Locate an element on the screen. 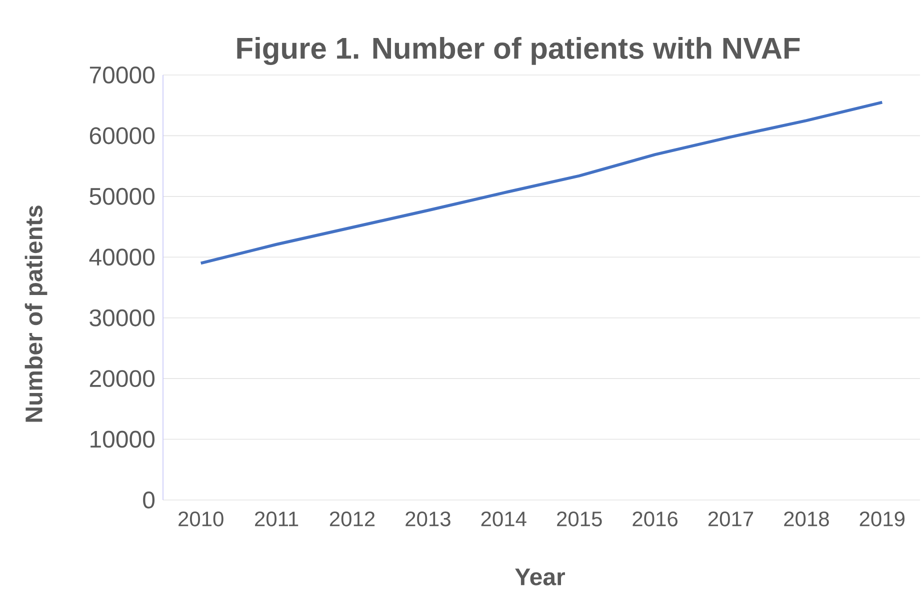 The height and width of the screenshot is (604, 921). y-axis-title: Number of patients is located at coordinates (36, 314).